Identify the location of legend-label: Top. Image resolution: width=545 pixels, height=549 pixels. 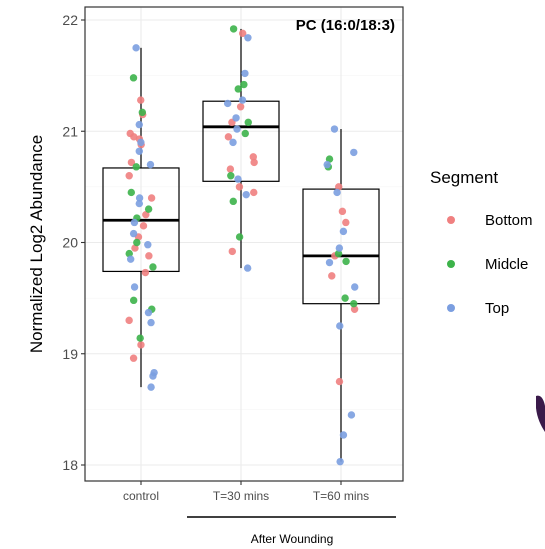
(497, 308).